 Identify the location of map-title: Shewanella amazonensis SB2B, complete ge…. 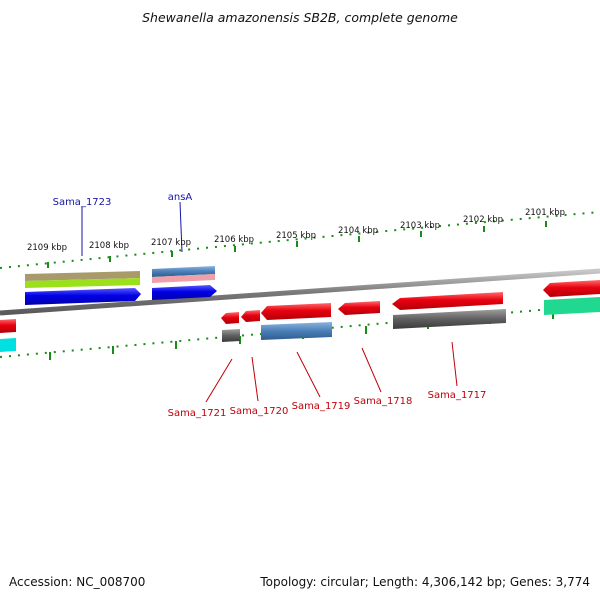
(300, 17).